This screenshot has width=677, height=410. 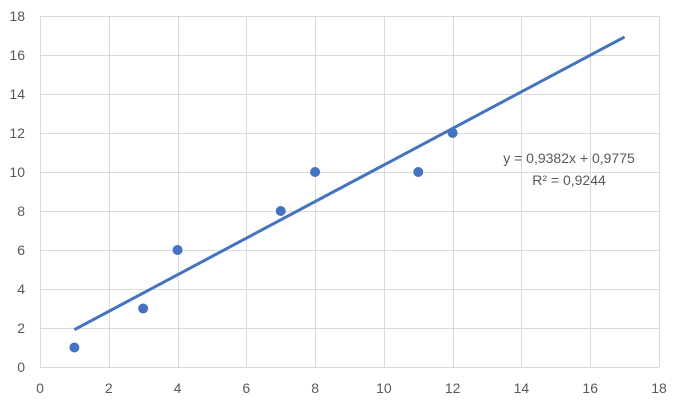 What do you see at coordinates (384, 388) in the screenshot?
I see `x-tick-label: 10` at bounding box center [384, 388].